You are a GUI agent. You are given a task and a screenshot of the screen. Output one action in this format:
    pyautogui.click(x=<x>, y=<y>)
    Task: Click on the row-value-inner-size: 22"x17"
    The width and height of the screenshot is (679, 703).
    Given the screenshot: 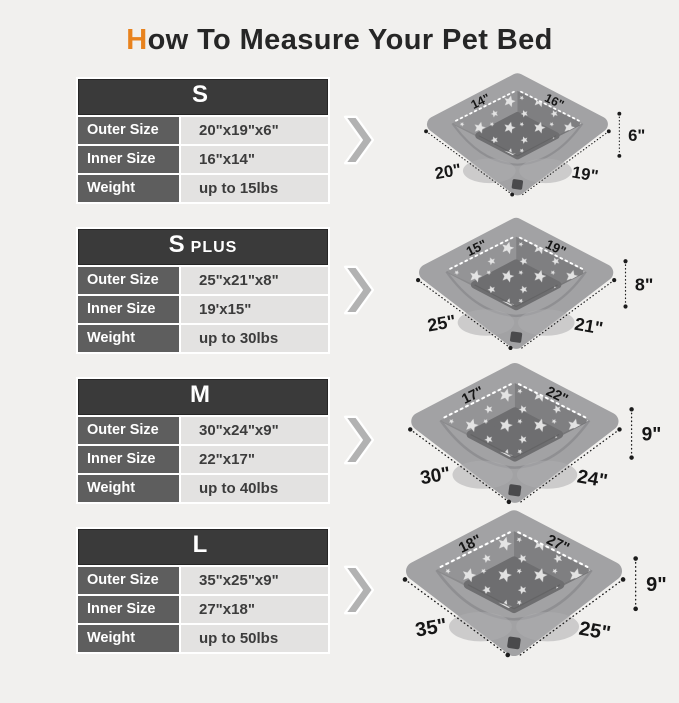 What is the action you would take?
    pyautogui.click(x=254, y=459)
    